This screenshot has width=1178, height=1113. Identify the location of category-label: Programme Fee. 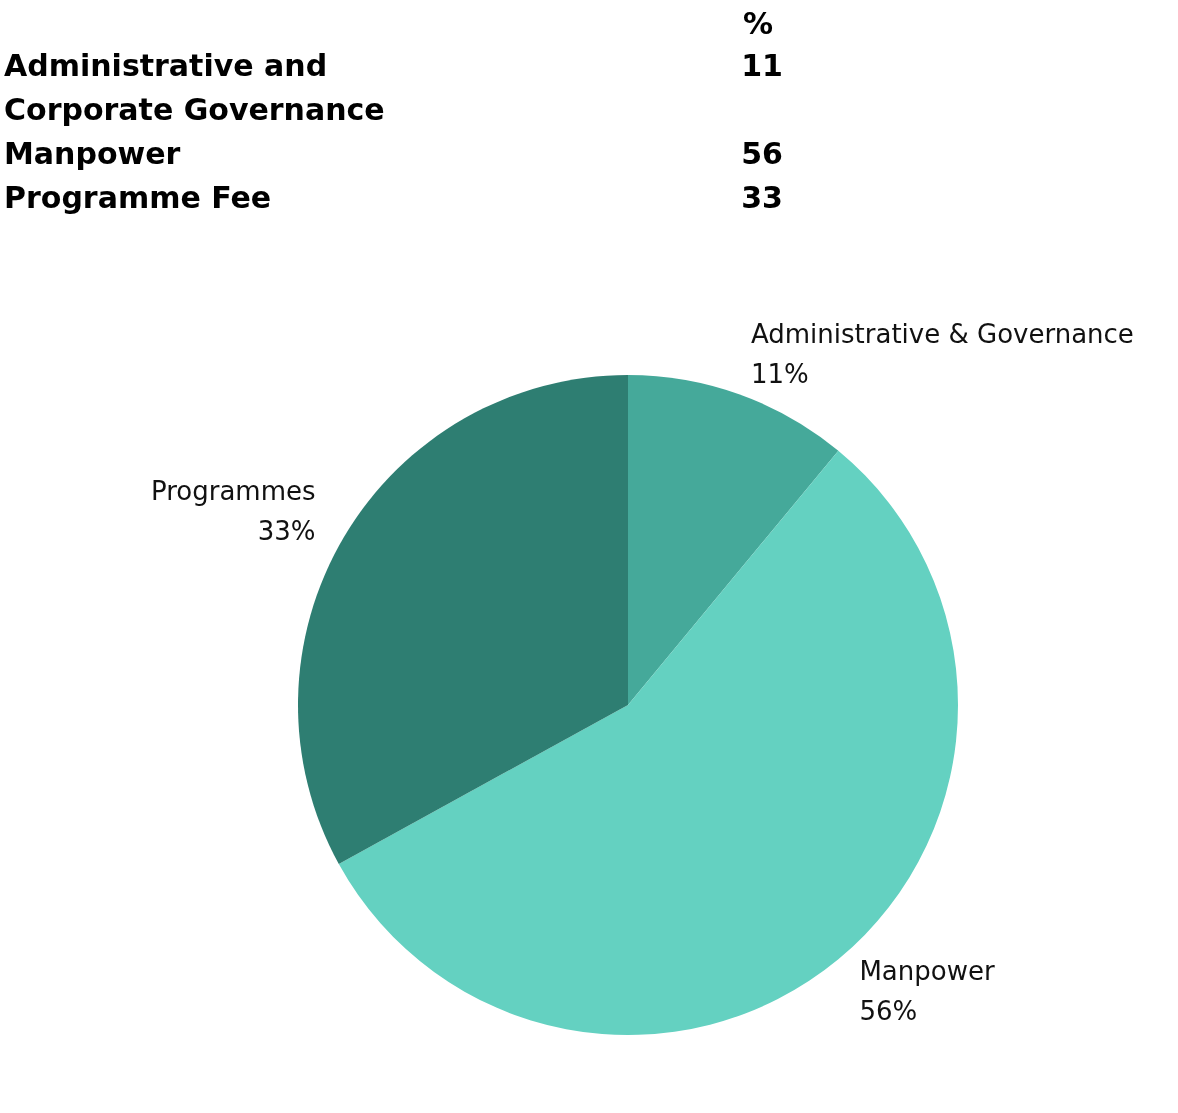
(138, 197).